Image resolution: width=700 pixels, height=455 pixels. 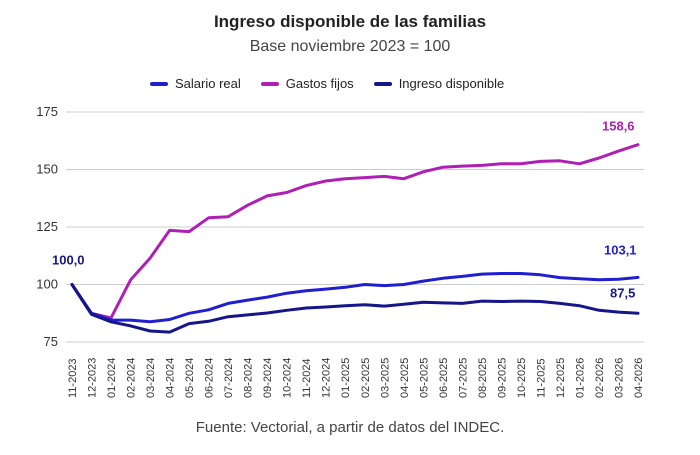 I want to click on x-tick-label: 01-2025, so click(x=346, y=378).